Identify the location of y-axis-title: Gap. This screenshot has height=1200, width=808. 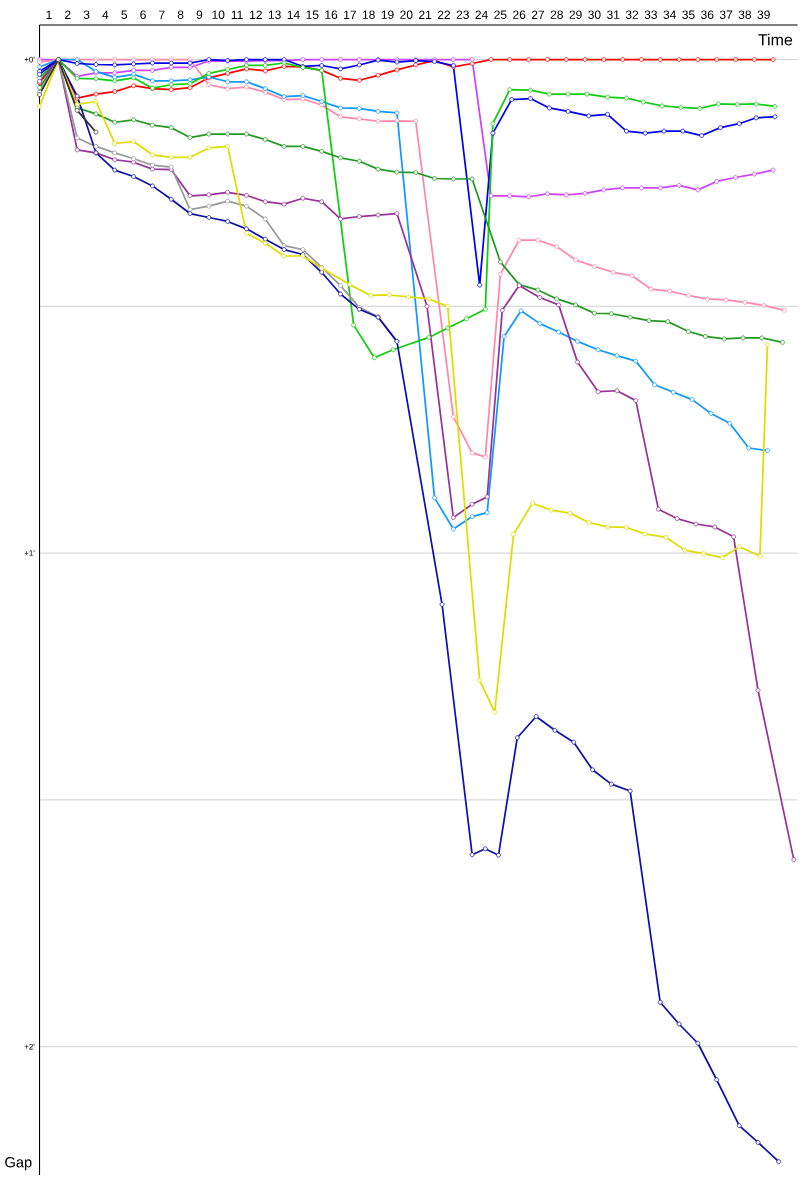
(18, 1164).